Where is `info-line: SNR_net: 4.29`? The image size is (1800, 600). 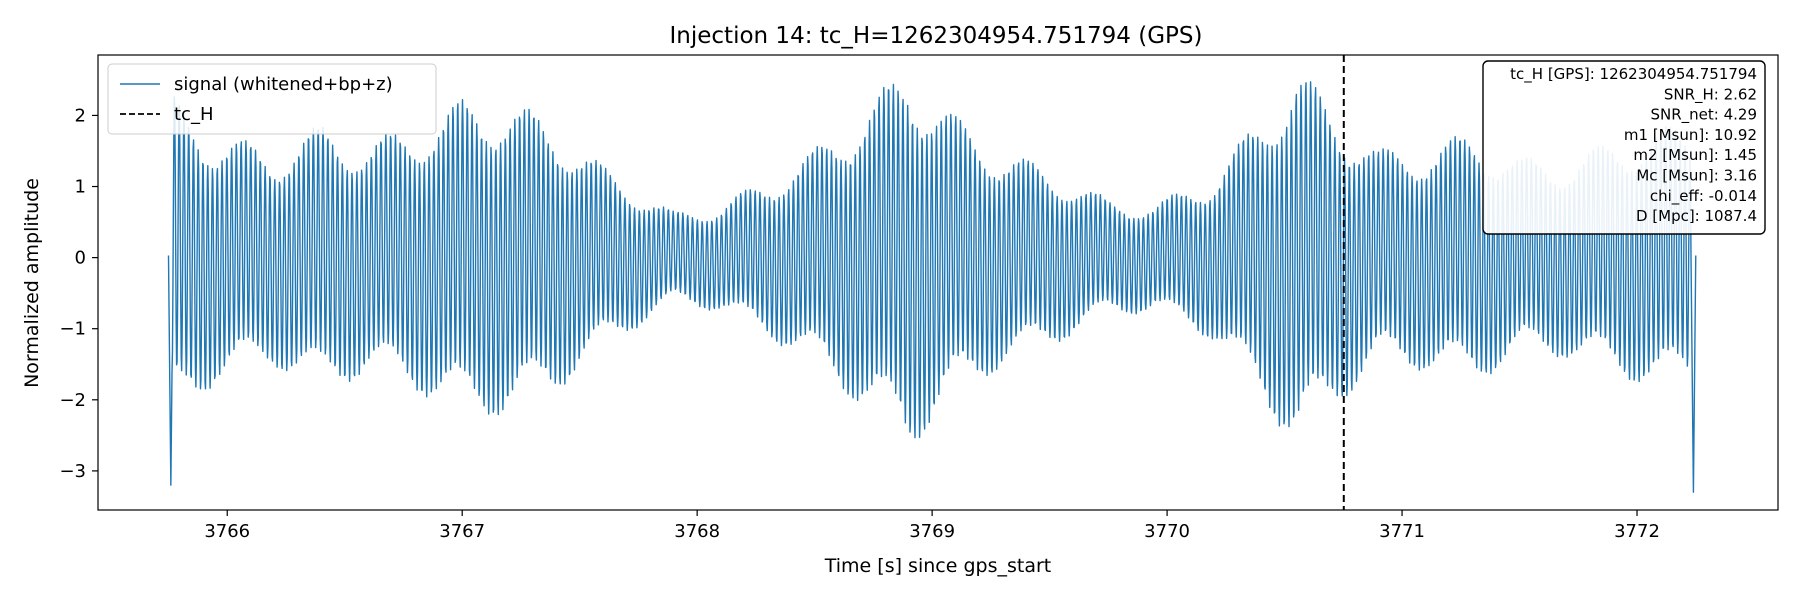 info-line: SNR_net: 4.29 is located at coordinates (1703, 115).